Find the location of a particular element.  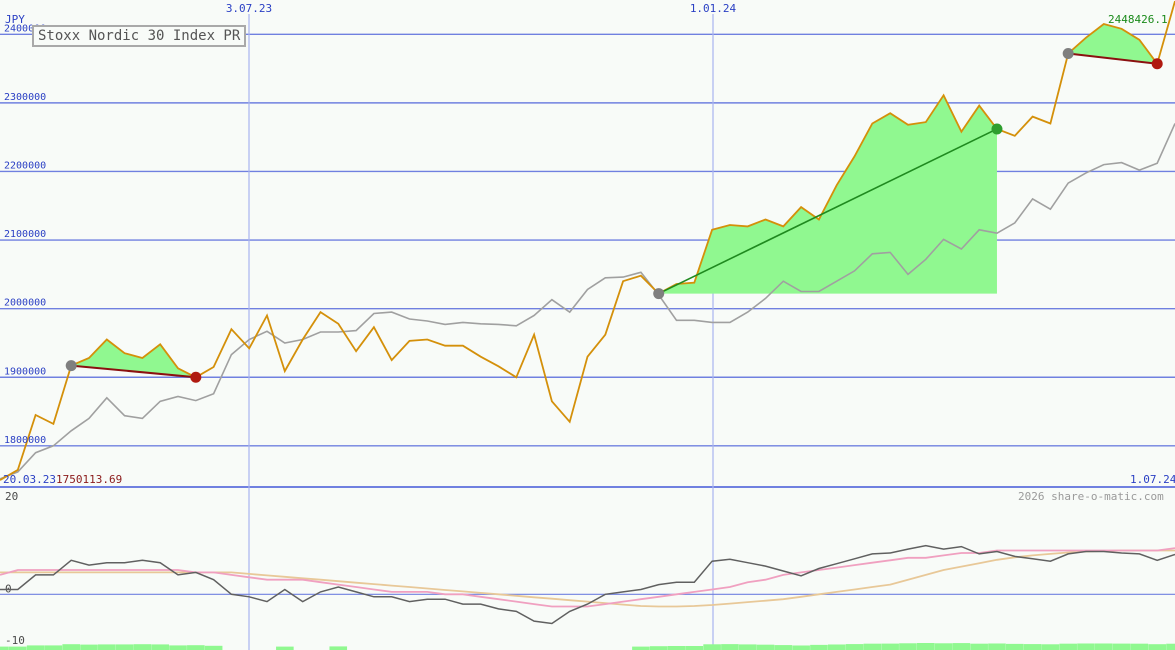

oscillator-tick-label: 20 is located at coordinates (11, 496).